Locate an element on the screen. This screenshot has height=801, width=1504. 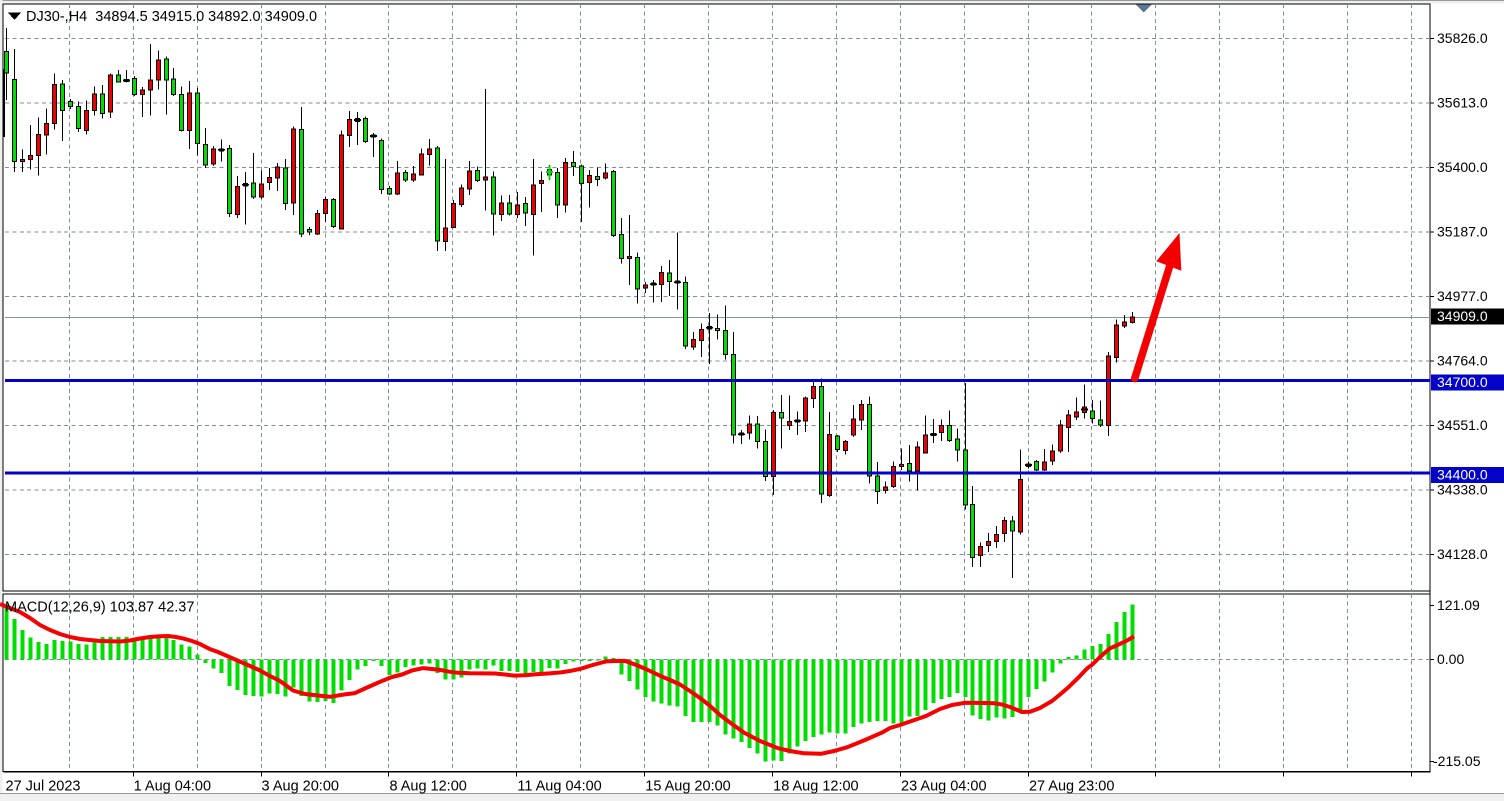
svg-text: 27 Jul 2023 is located at coordinates (43, 787).